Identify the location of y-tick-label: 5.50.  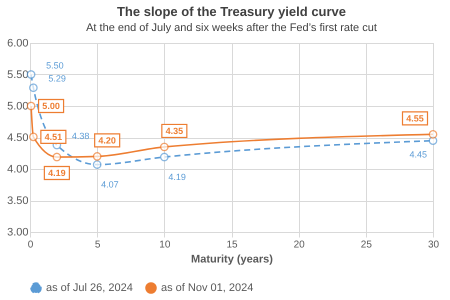
(17, 75).